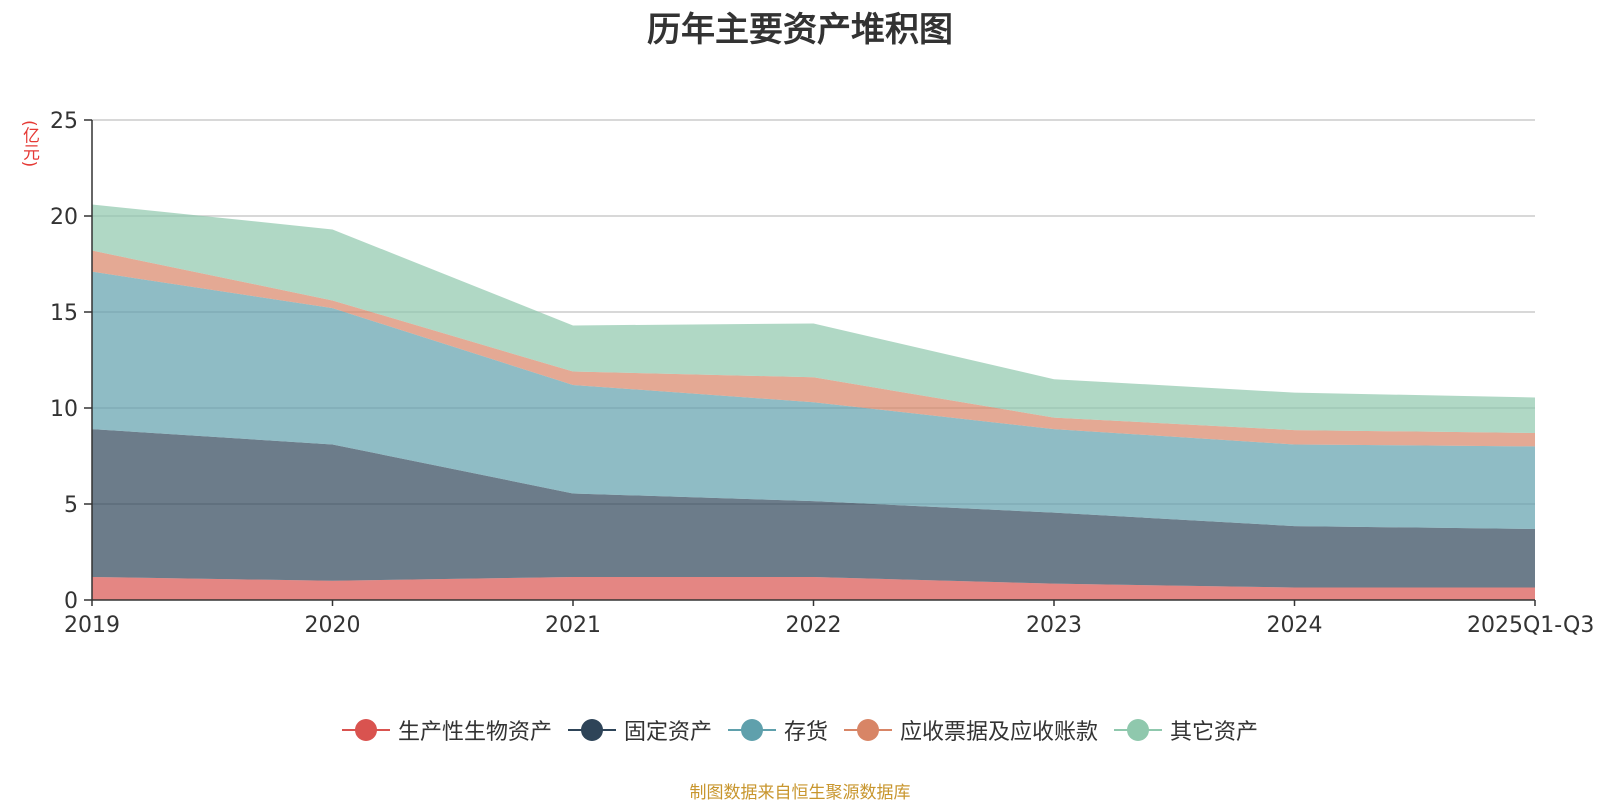  Describe the element at coordinates (92, 625) in the screenshot. I see `x-tick-label: 2019` at that location.